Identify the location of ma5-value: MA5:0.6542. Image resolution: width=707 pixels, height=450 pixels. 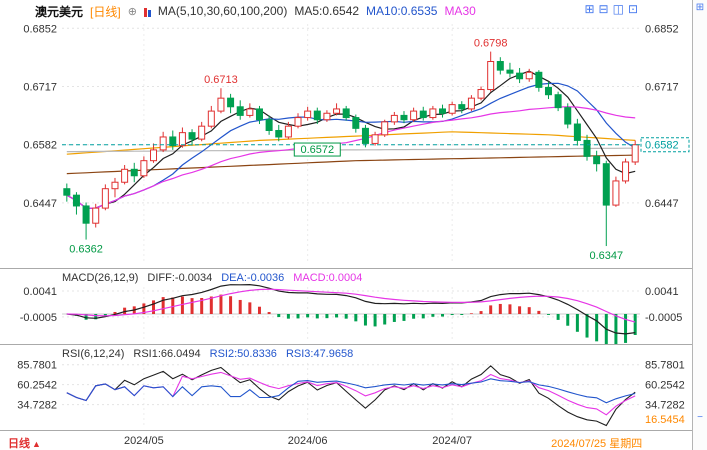
(327, 11).